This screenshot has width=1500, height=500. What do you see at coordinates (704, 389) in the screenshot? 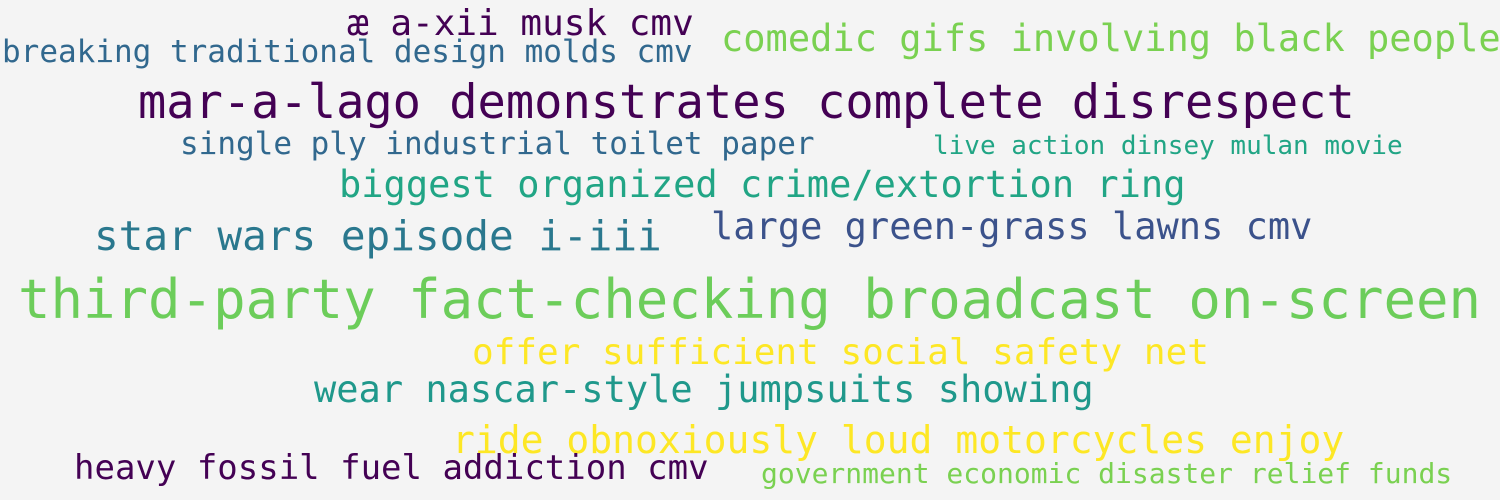
I see `word-phrase: wear nascar-style jumpsuits showing` at bounding box center [704, 389].